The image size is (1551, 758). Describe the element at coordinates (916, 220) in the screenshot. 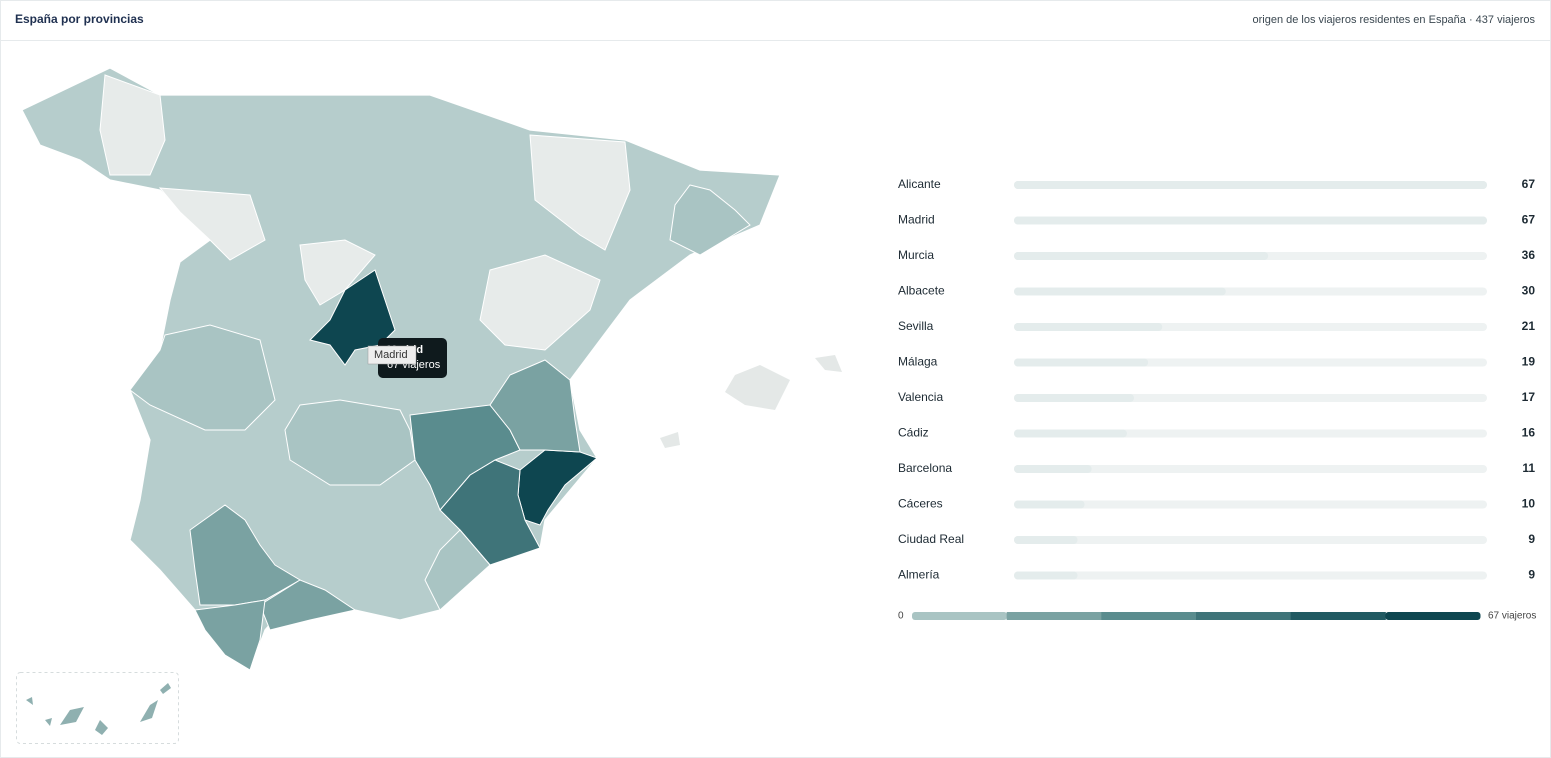

I see `row-label: Madrid` at that location.